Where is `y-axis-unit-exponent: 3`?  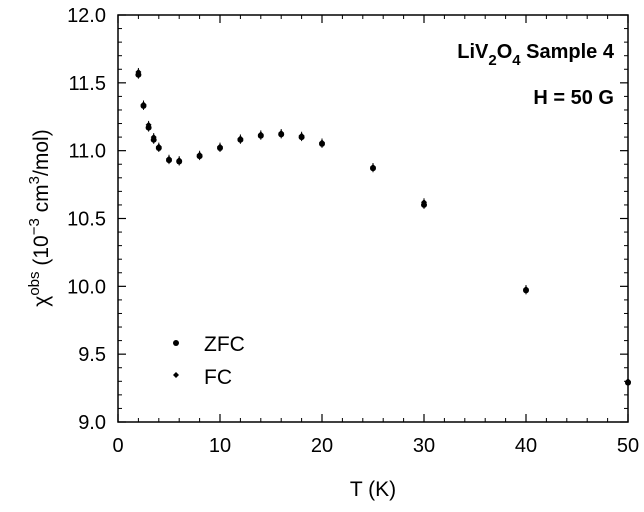
y-axis-unit-exponent: 3 is located at coordinates (34, 180).